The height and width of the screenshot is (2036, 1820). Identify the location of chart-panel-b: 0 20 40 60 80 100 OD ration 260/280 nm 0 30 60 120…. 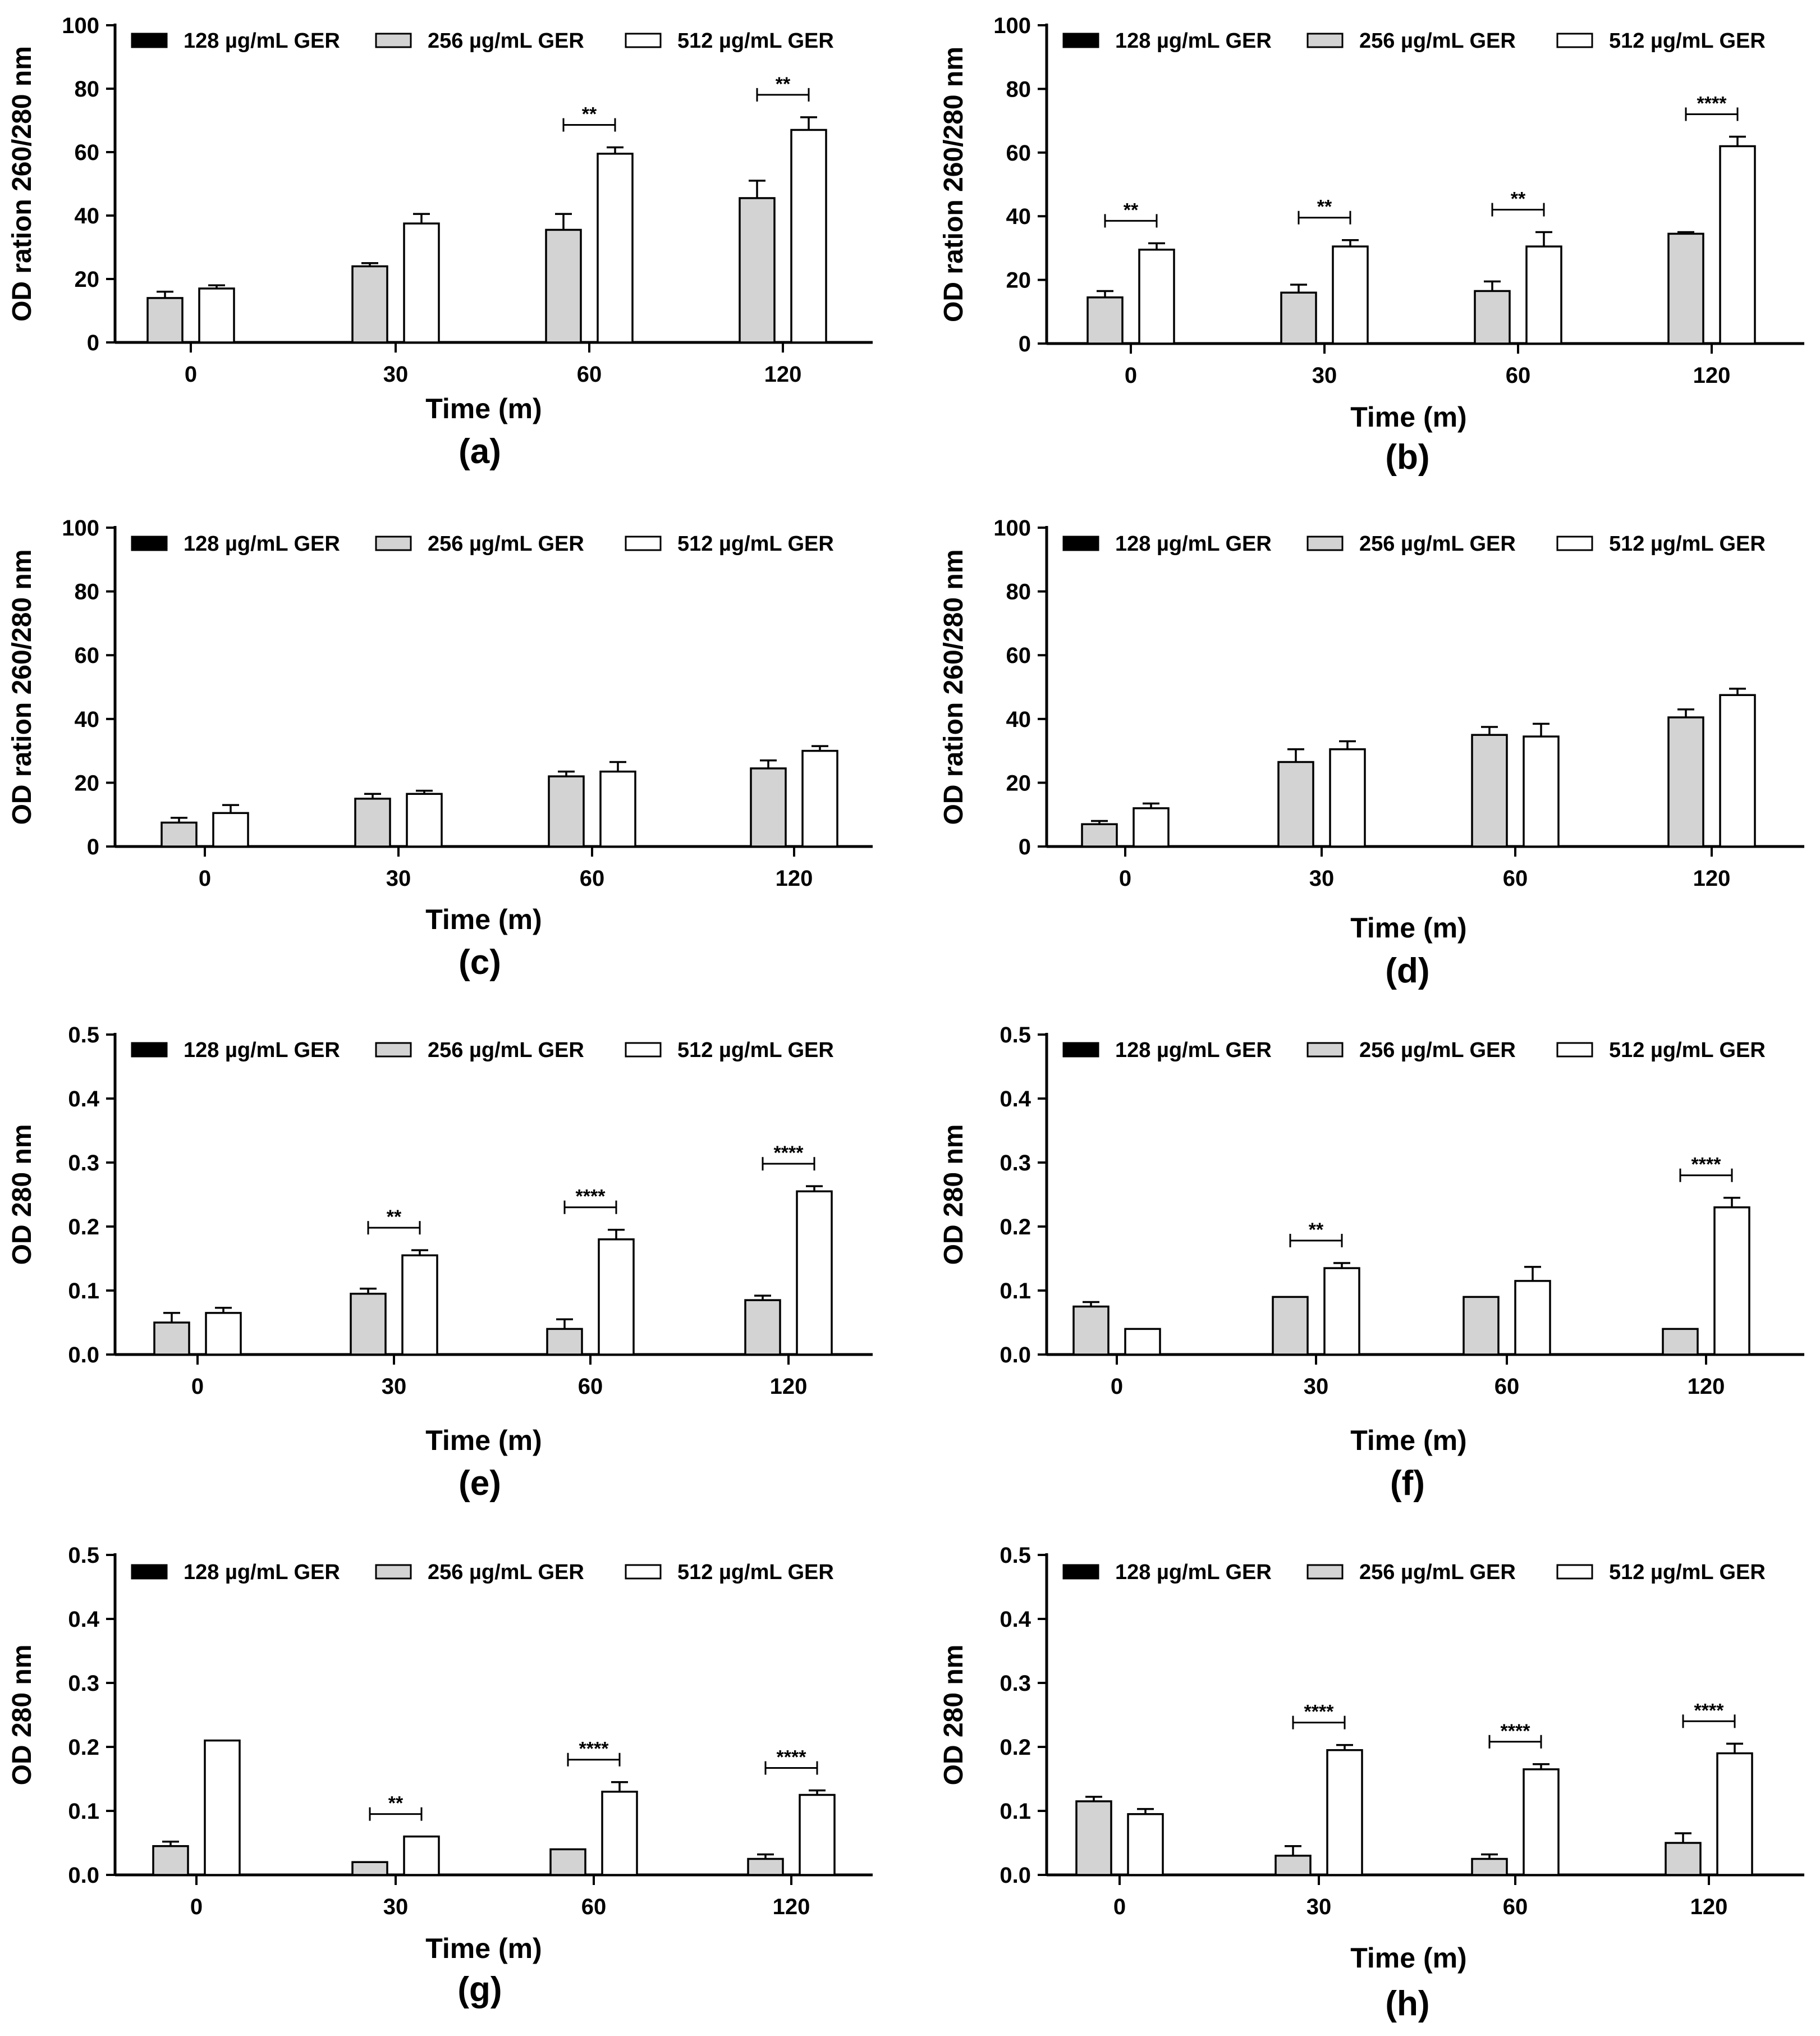
(1372, 245).